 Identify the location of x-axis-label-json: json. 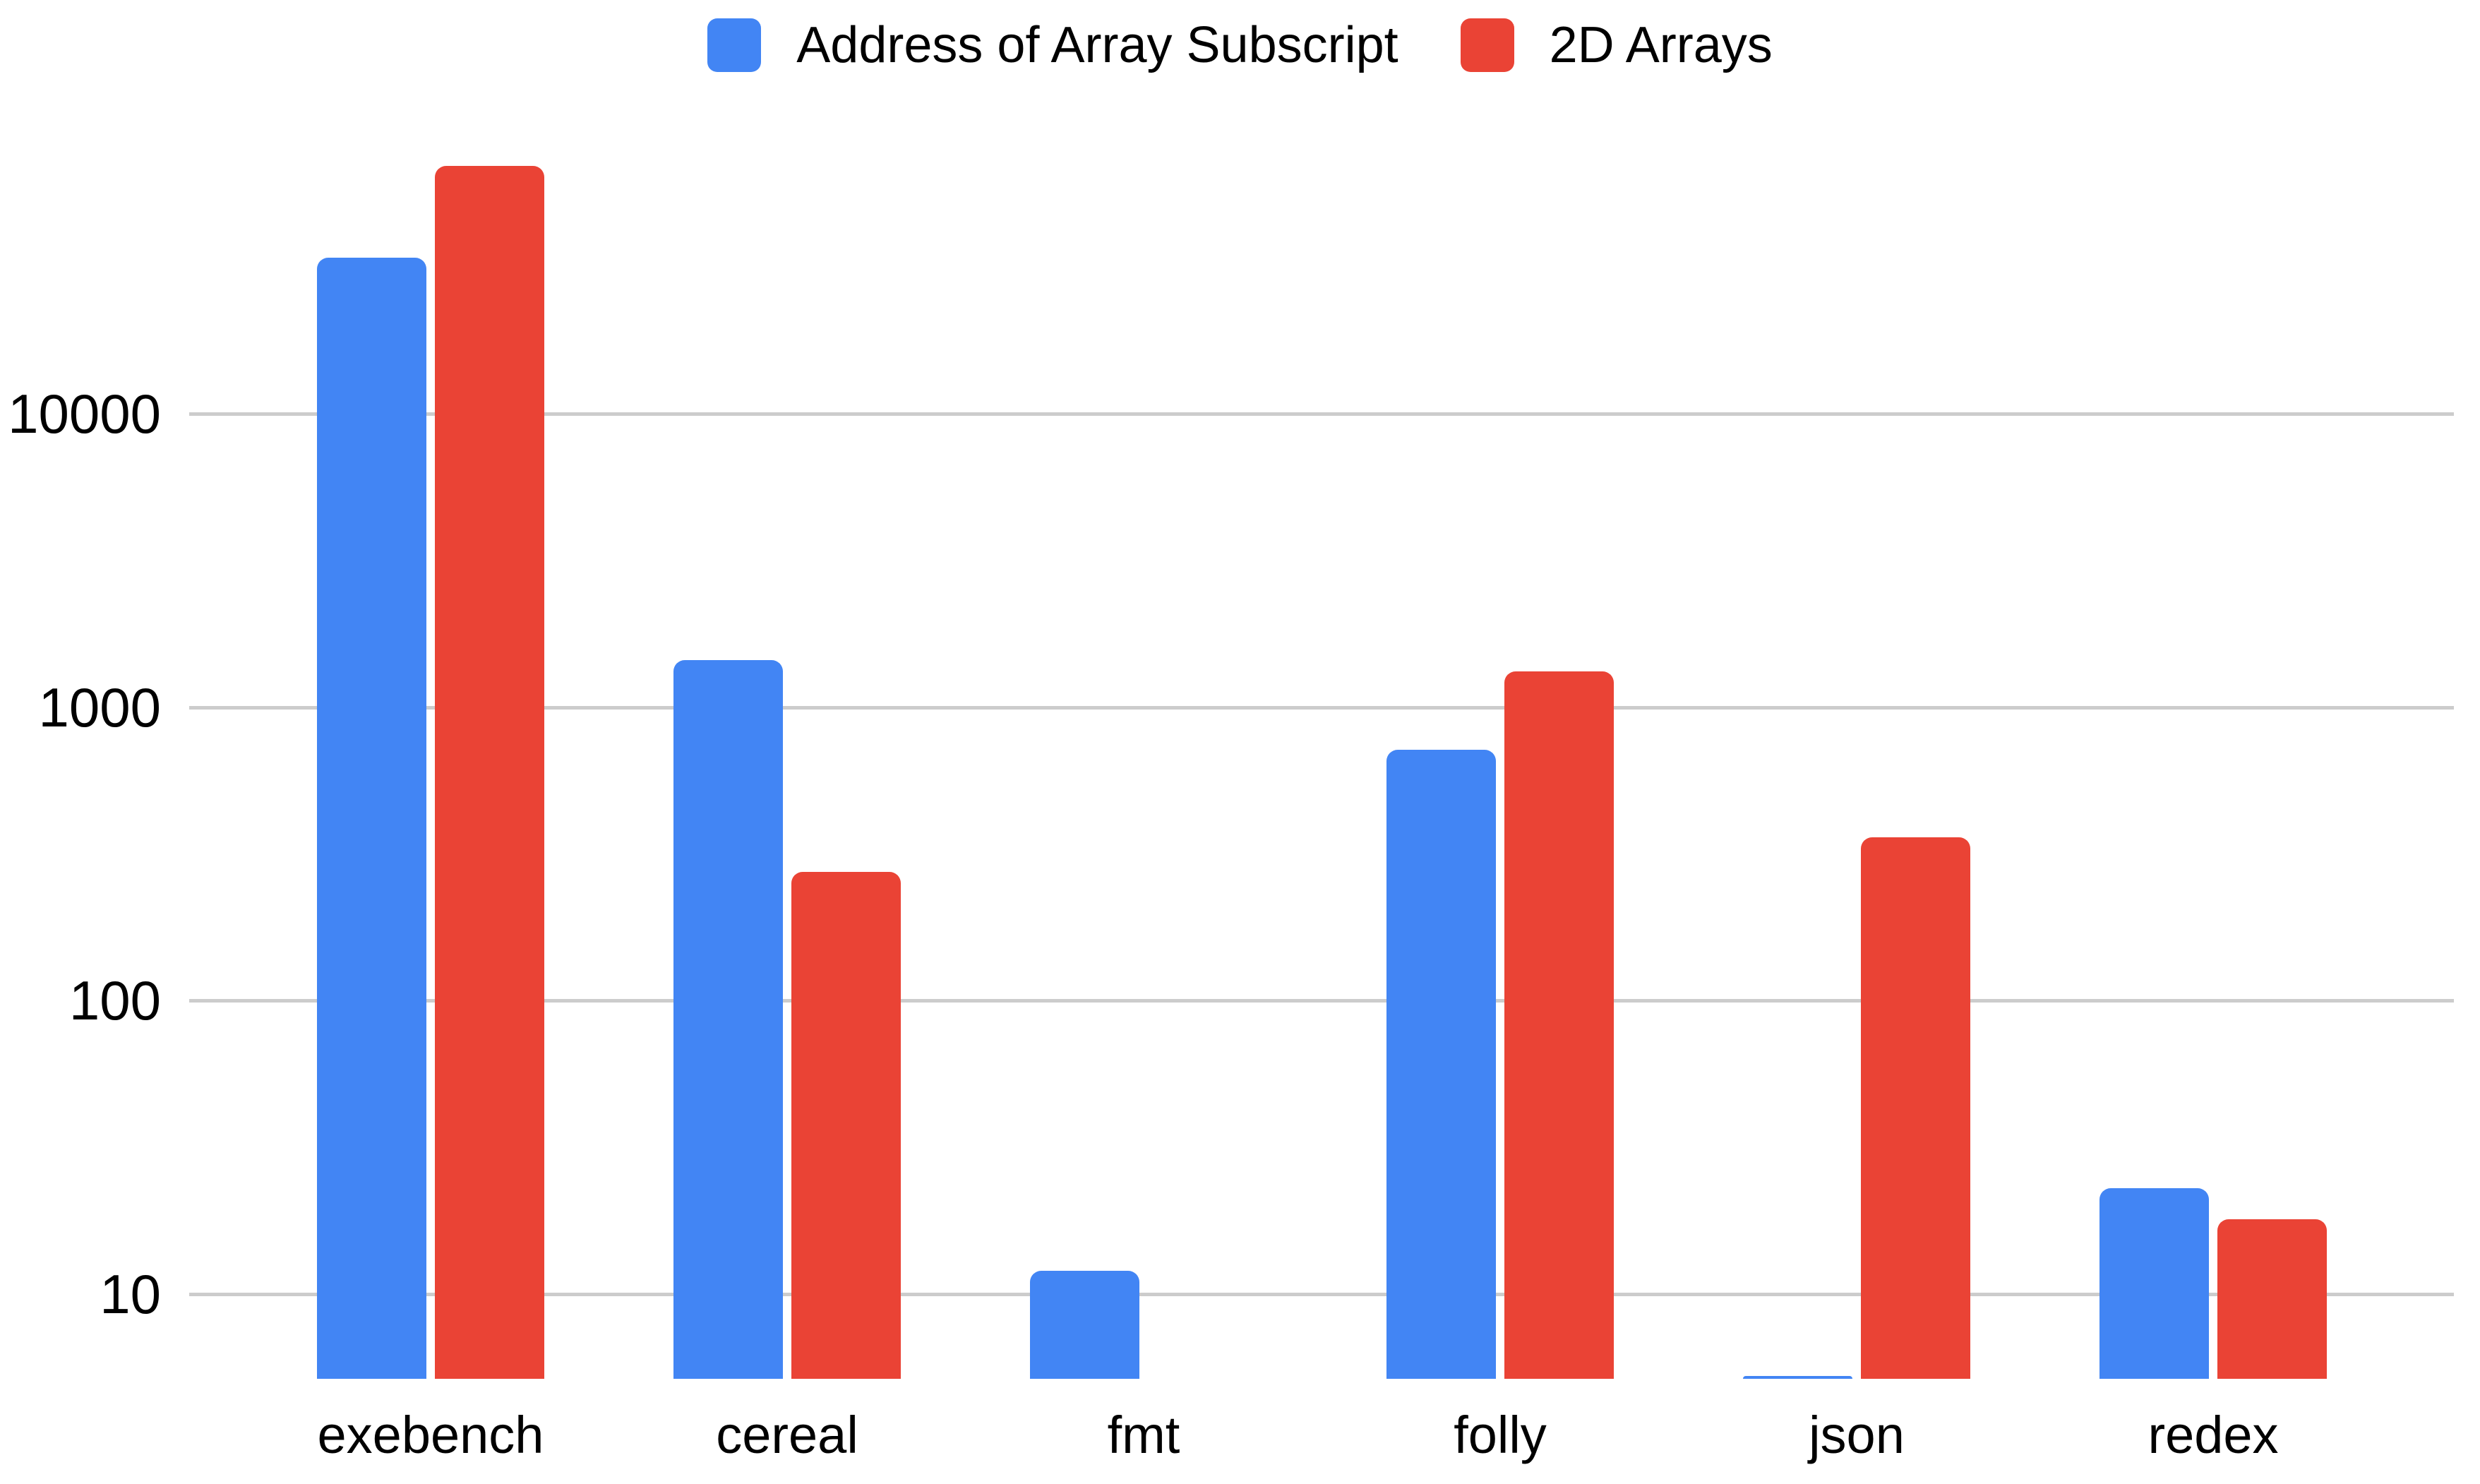
(1857, 1435).